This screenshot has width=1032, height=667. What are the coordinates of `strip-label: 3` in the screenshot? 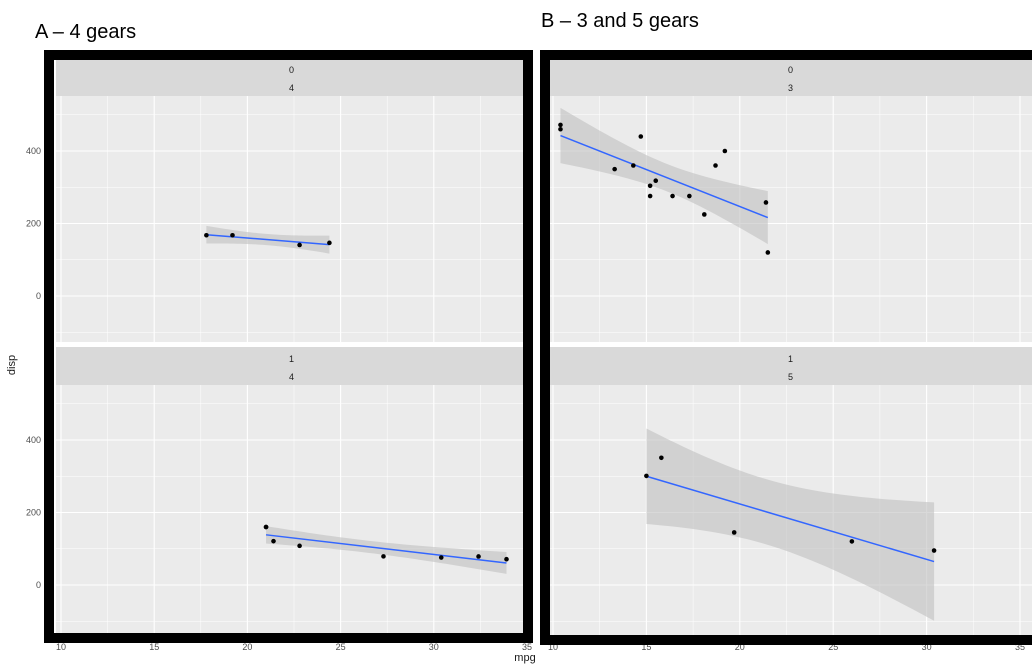 It's located at (790, 88).